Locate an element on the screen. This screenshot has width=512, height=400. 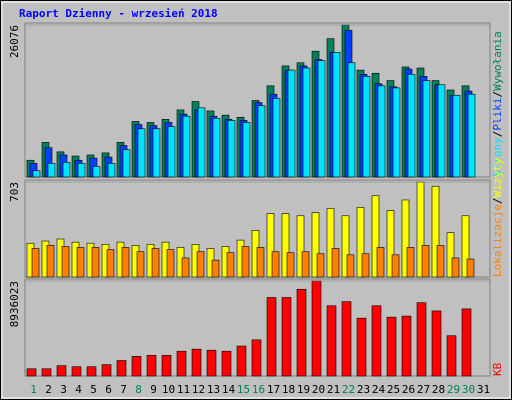
x-tick-label: 4 is located at coordinates (78, 389).